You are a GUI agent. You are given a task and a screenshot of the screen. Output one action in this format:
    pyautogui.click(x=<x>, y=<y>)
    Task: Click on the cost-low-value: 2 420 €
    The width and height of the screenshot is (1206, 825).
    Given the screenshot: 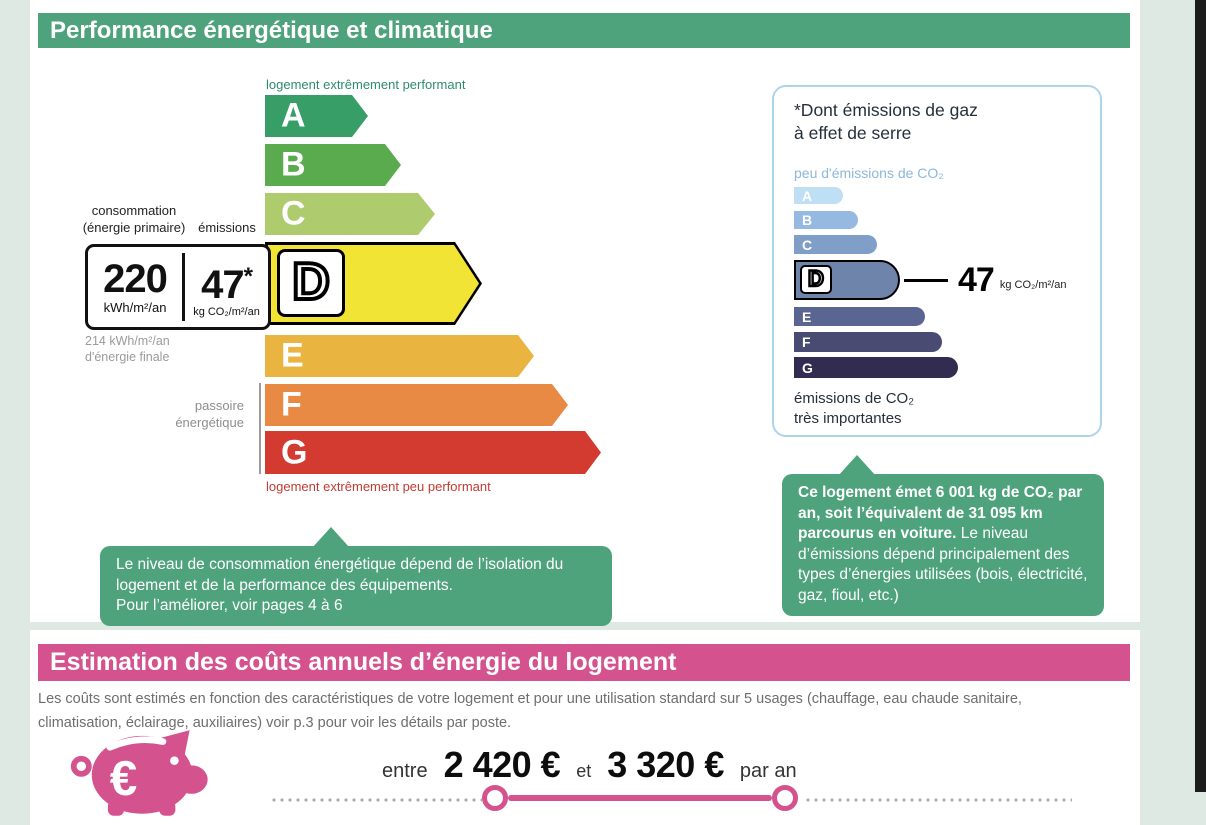 What is the action you would take?
    pyautogui.click(x=502, y=764)
    